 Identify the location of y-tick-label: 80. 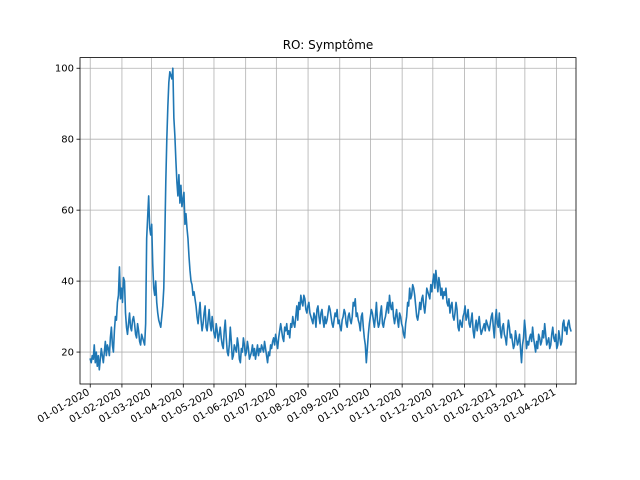
(67, 140).